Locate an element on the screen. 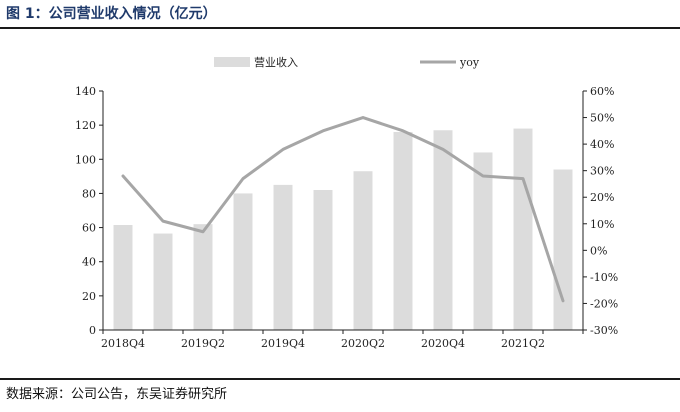 The image size is (680, 412). right-tick-label: 50% is located at coordinates (602, 118).